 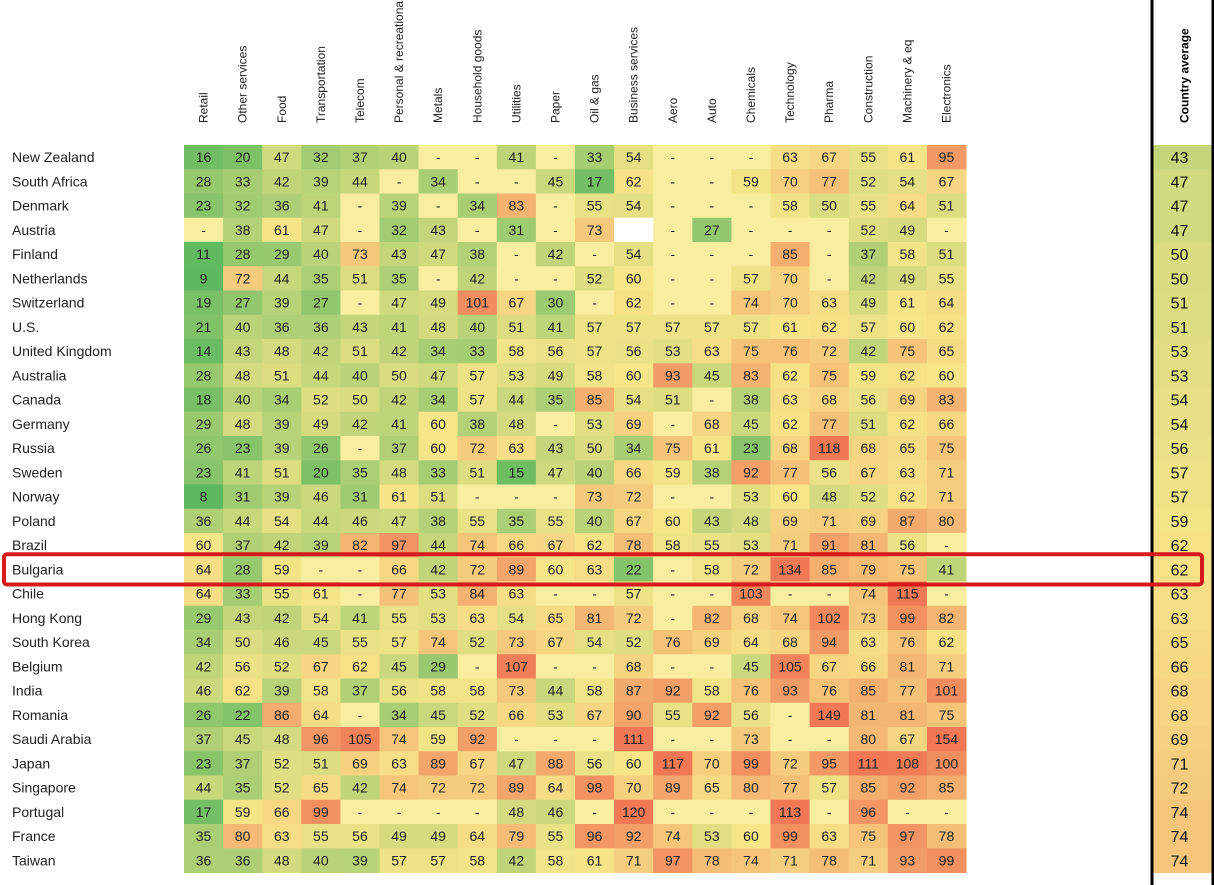 What do you see at coordinates (868, 594) in the screenshot?
I see `cell-value: 74` at bounding box center [868, 594].